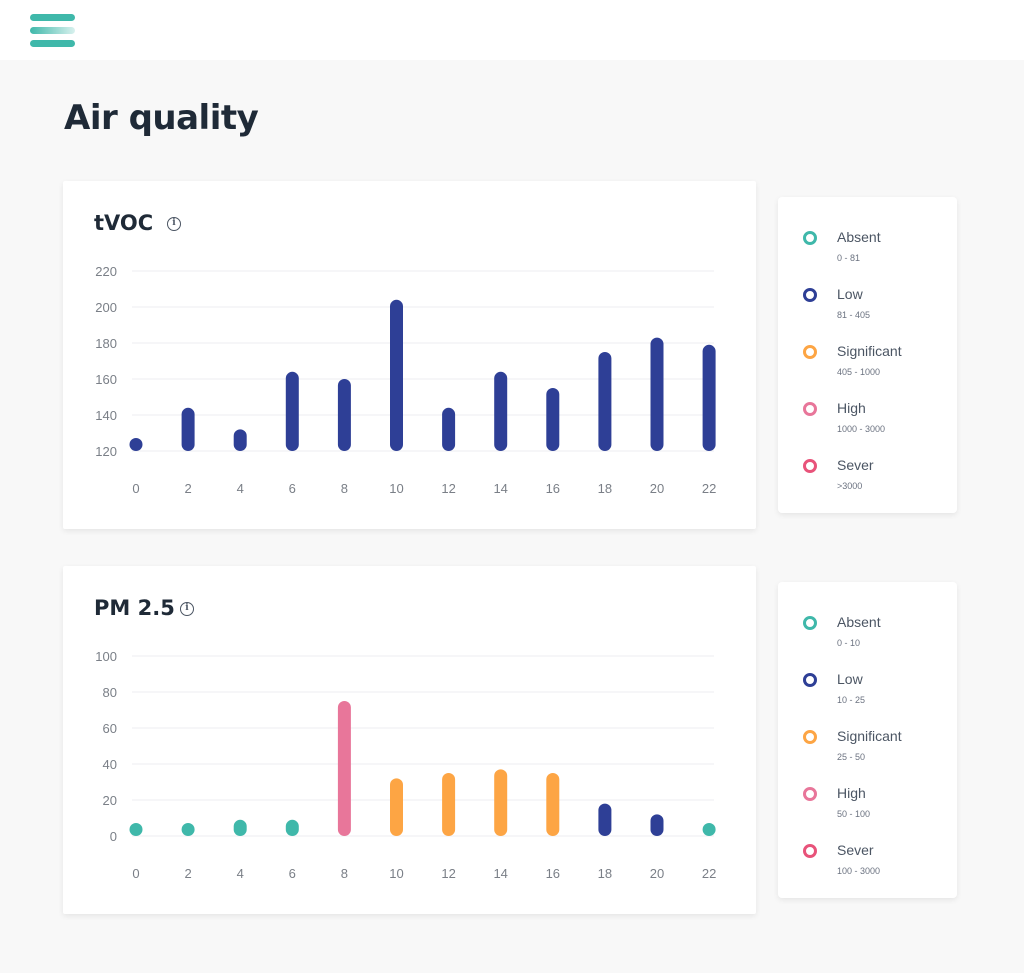 The height and width of the screenshot is (973, 1024). What do you see at coordinates (124, 223) in the screenshot?
I see `tvoc-title: tVOC` at bounding box center [124, 223].